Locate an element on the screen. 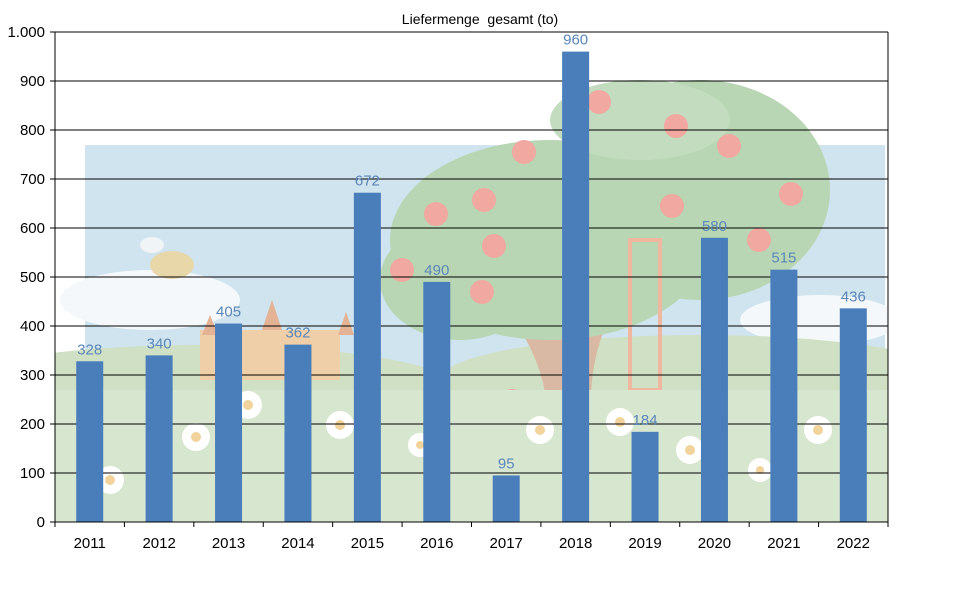 This screenshot has height=593, width=959. x-tick-label: 2021 is located at coordinates (783, 543).